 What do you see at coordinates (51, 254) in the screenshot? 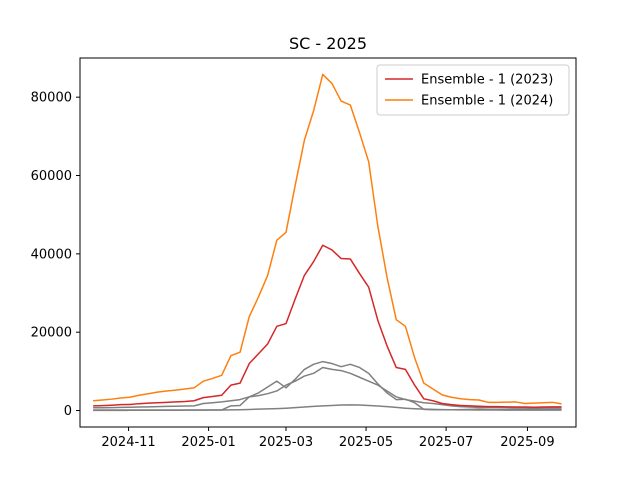
I see `y-tick-label: 40000` at bounding box center [51, 254].